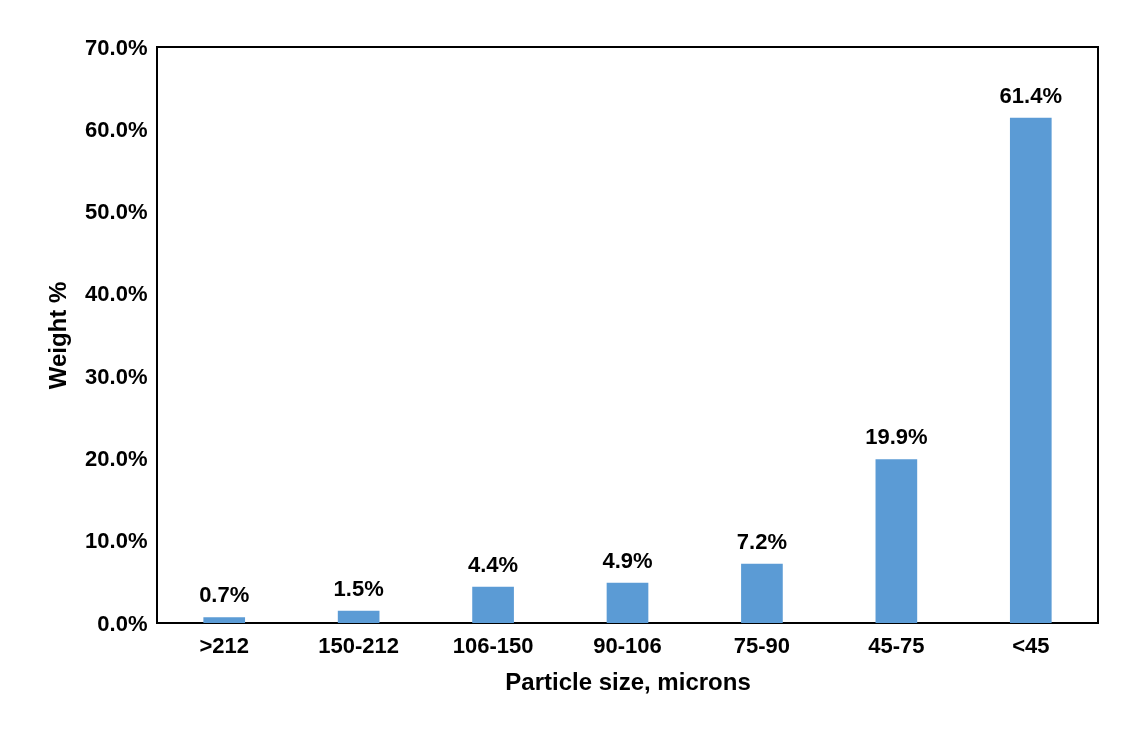  What do you see at coordinates (627, 560) in the screenshot?
I see `data-label: 4.9%` at bounding box center [627, 560].